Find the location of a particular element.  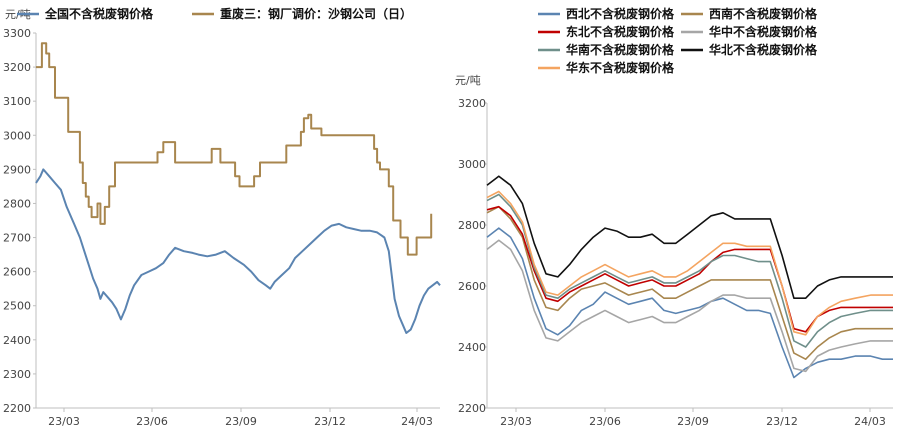

y-axis-unit-label: 元/吨 is located at coordinates (468, 80).